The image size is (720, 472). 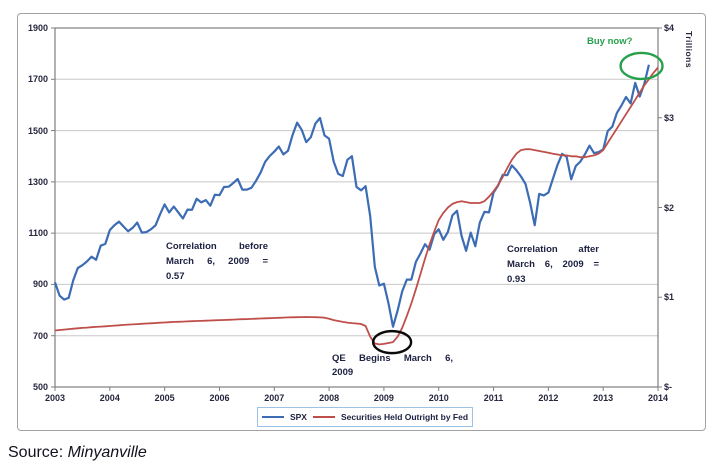 I want to click on chart-legend: SPX Securities Held Outright by Fed, so click(x=365, y=417).